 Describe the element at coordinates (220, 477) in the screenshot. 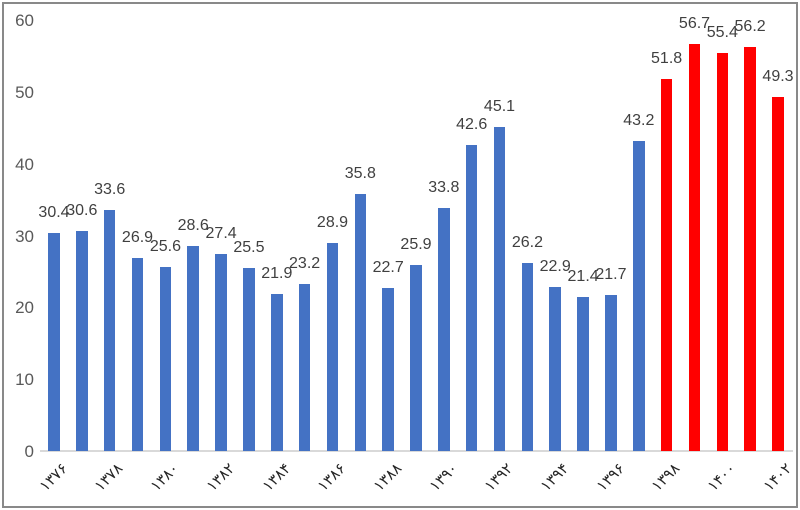

I see `x-tick-1382: ۱۳۸۲` at that location.